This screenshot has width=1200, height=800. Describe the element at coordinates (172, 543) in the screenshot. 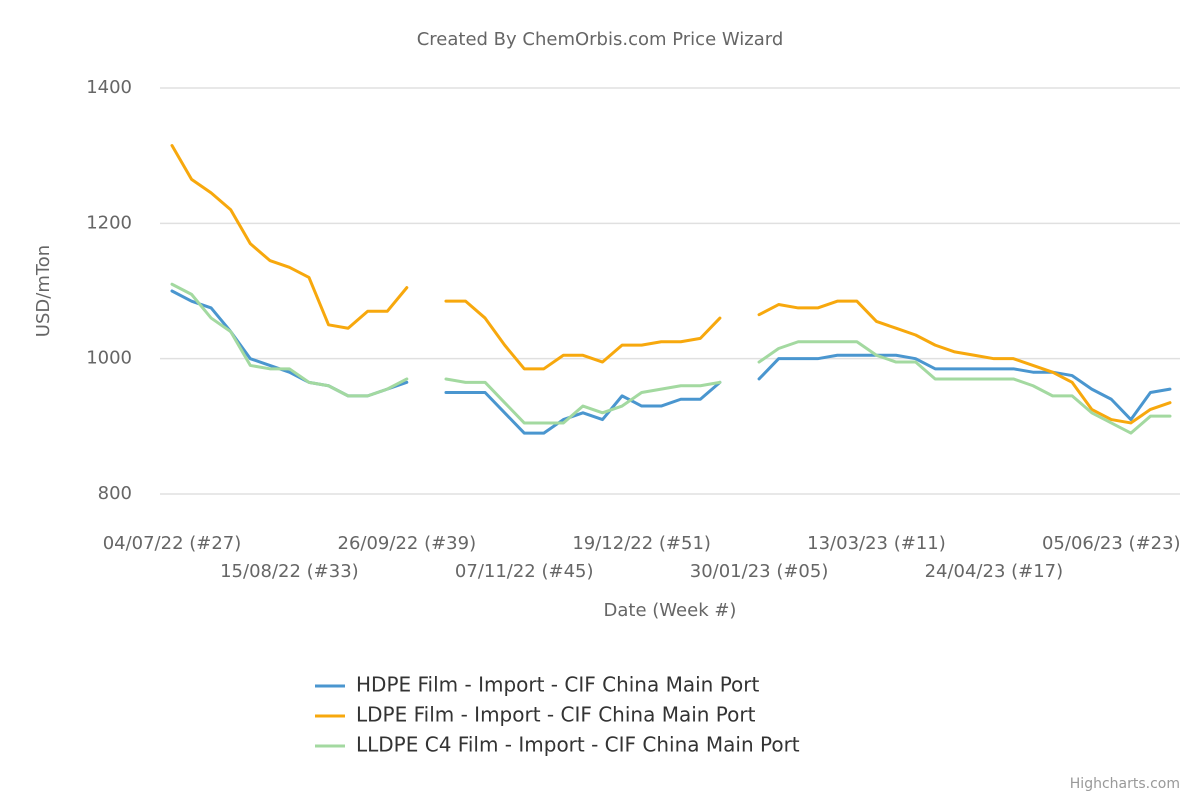

I see `x-tick-label: 04/07/22 (#27)` at that location.